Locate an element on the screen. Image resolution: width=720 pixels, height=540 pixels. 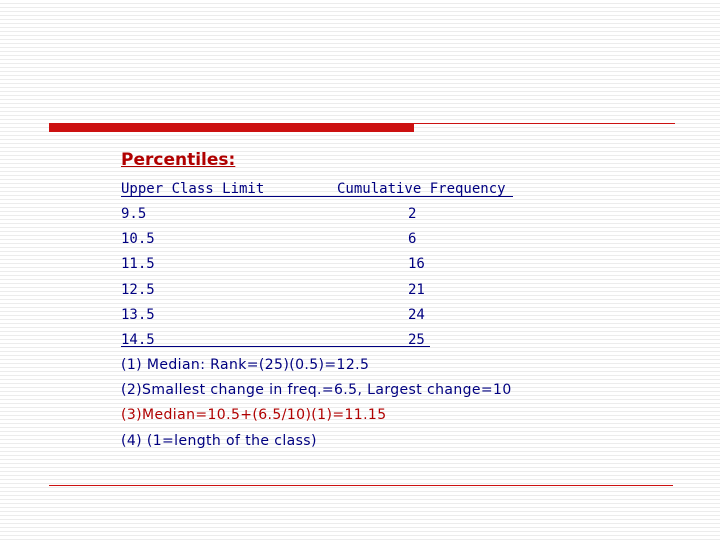
column-header-cumulative-frequency: Cumulative Frequency is located at coordinates (421, 189).